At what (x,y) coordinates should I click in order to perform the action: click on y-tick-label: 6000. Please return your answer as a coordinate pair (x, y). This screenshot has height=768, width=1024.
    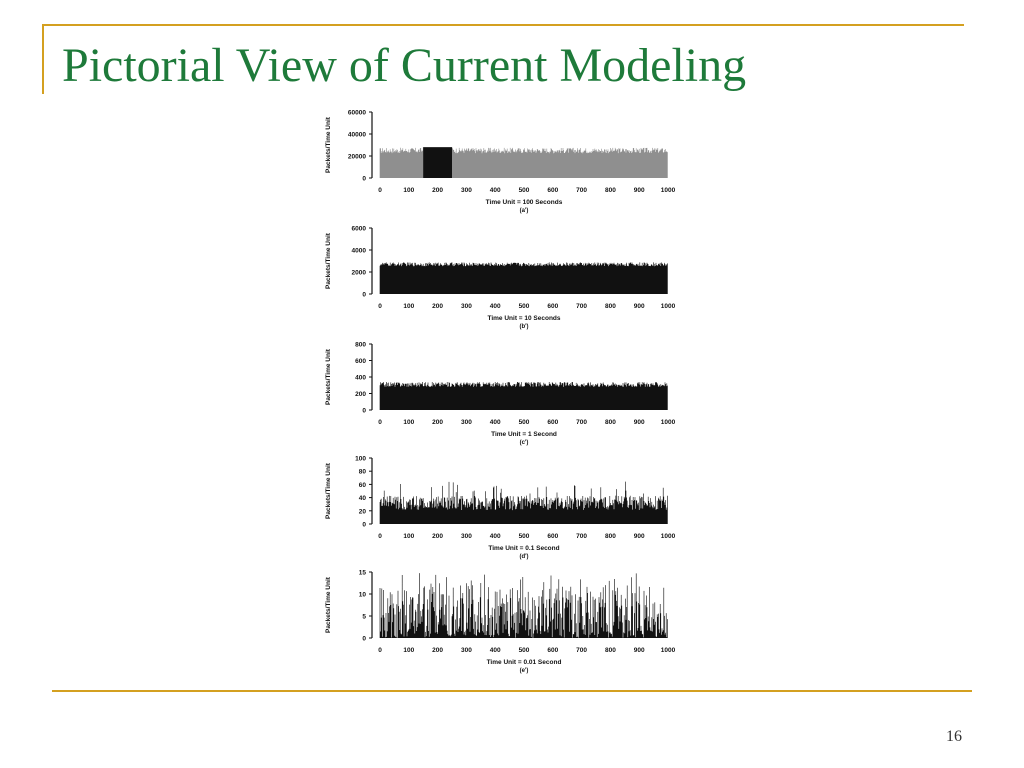
    Looking at the image, I should click on (359, 229).